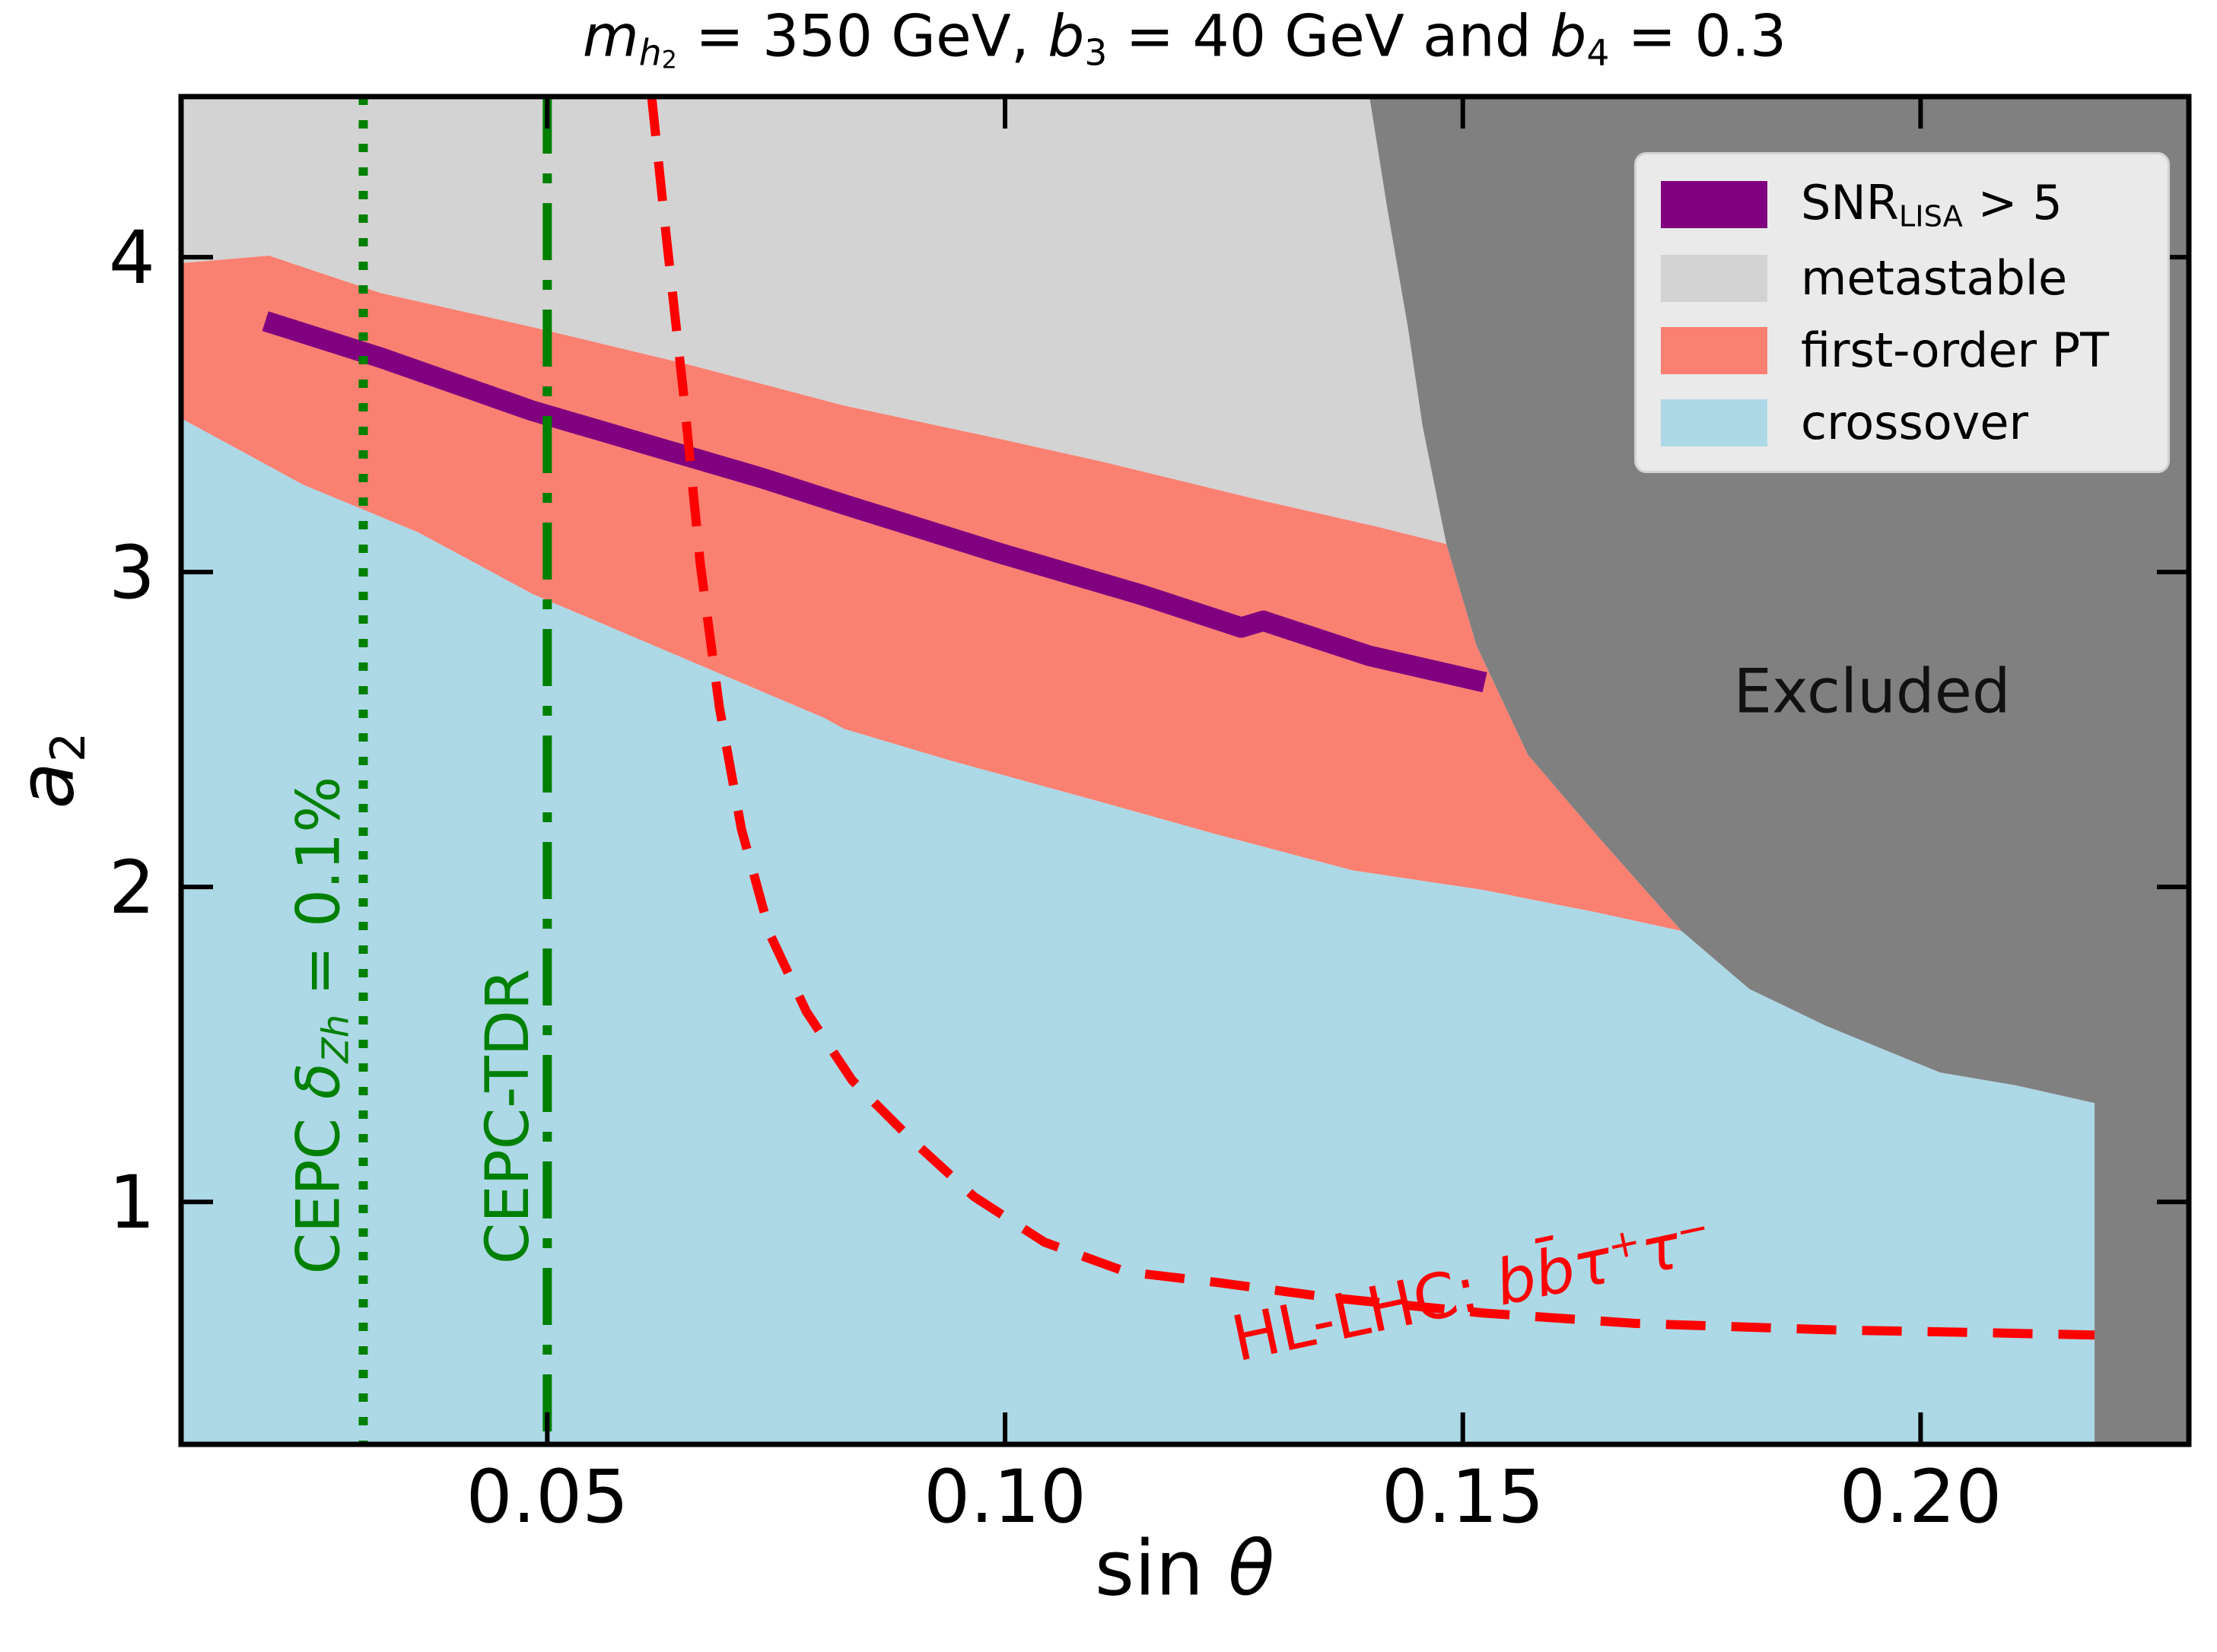  I want to click on y-axis-label: a2, so click(49, 770).